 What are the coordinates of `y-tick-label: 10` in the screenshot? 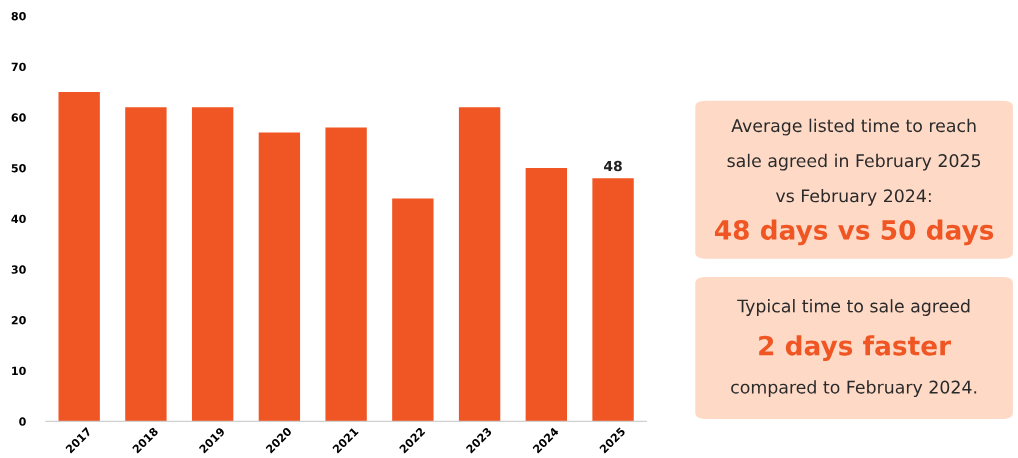 It's located at (19, 371).